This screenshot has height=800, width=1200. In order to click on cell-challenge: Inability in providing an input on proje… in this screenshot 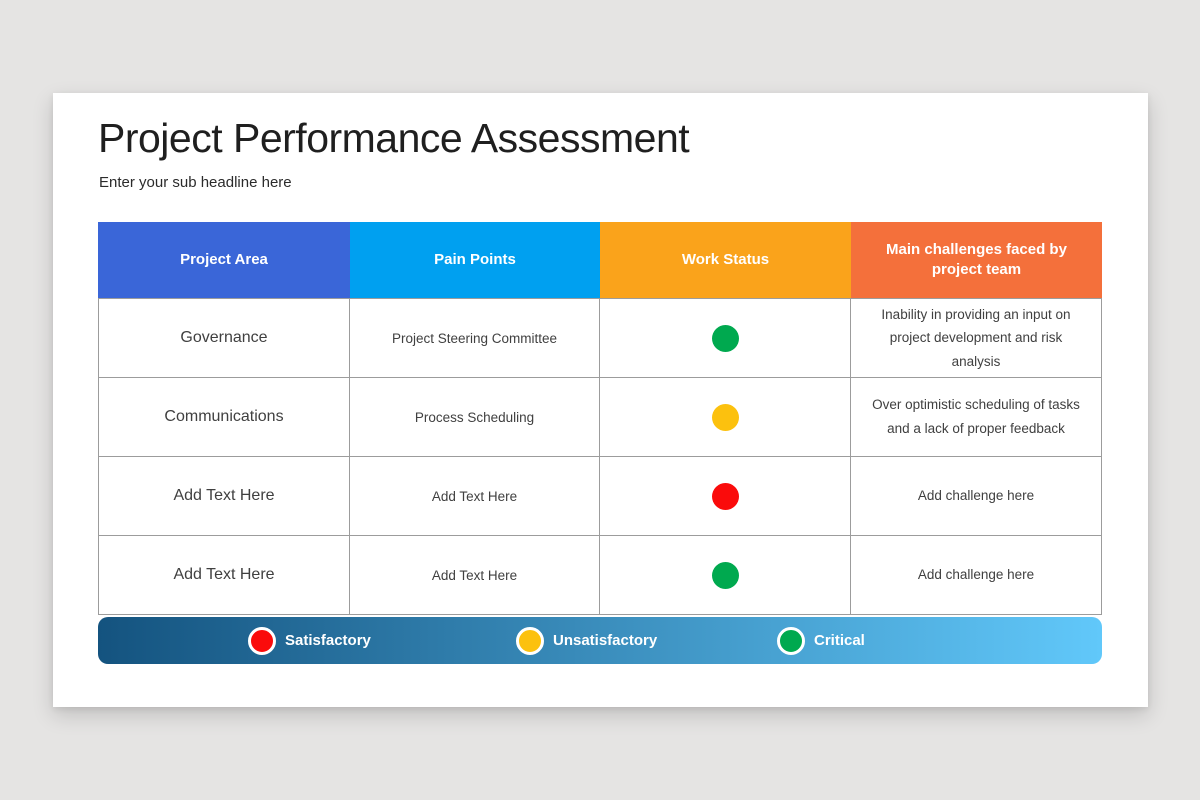, I will do `click(976, 337)`.